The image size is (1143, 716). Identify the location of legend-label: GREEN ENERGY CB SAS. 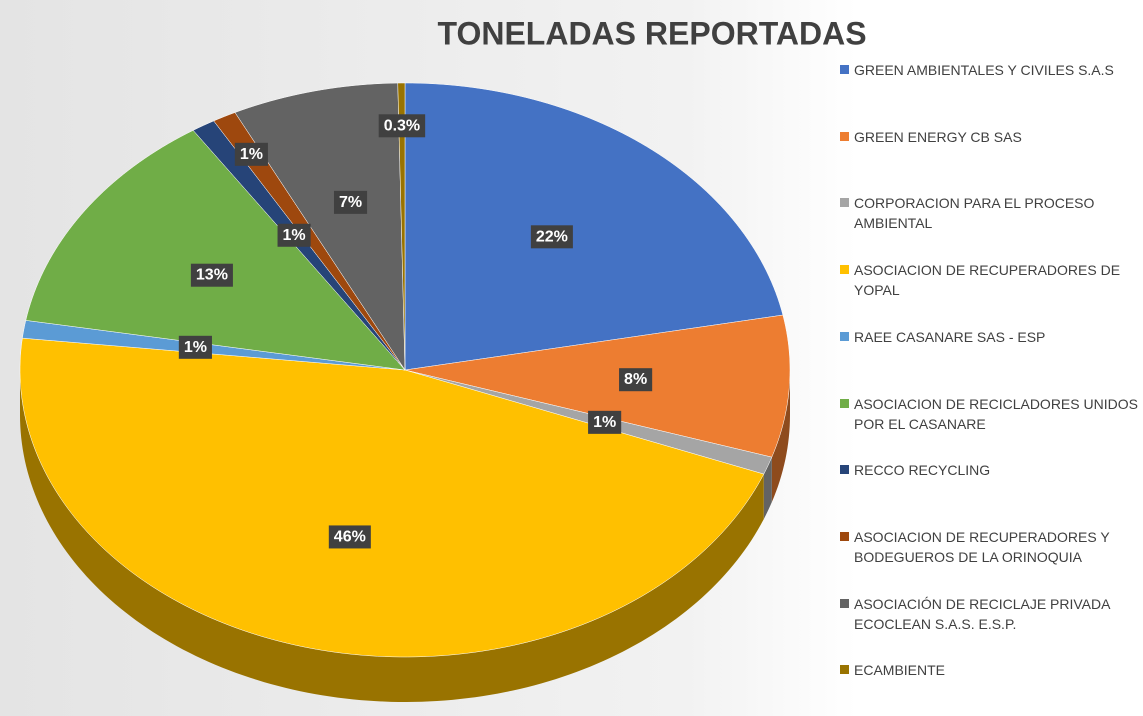
(938, 136).